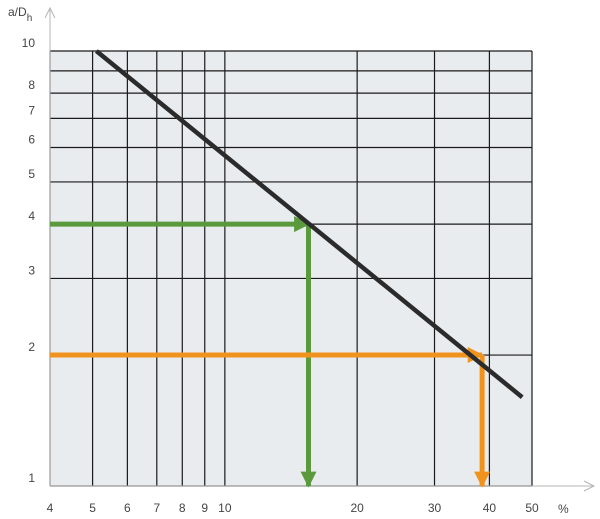 This screenshot has width=600, height=519. I want to click on x-tick-label: 5, so click(92, 508).